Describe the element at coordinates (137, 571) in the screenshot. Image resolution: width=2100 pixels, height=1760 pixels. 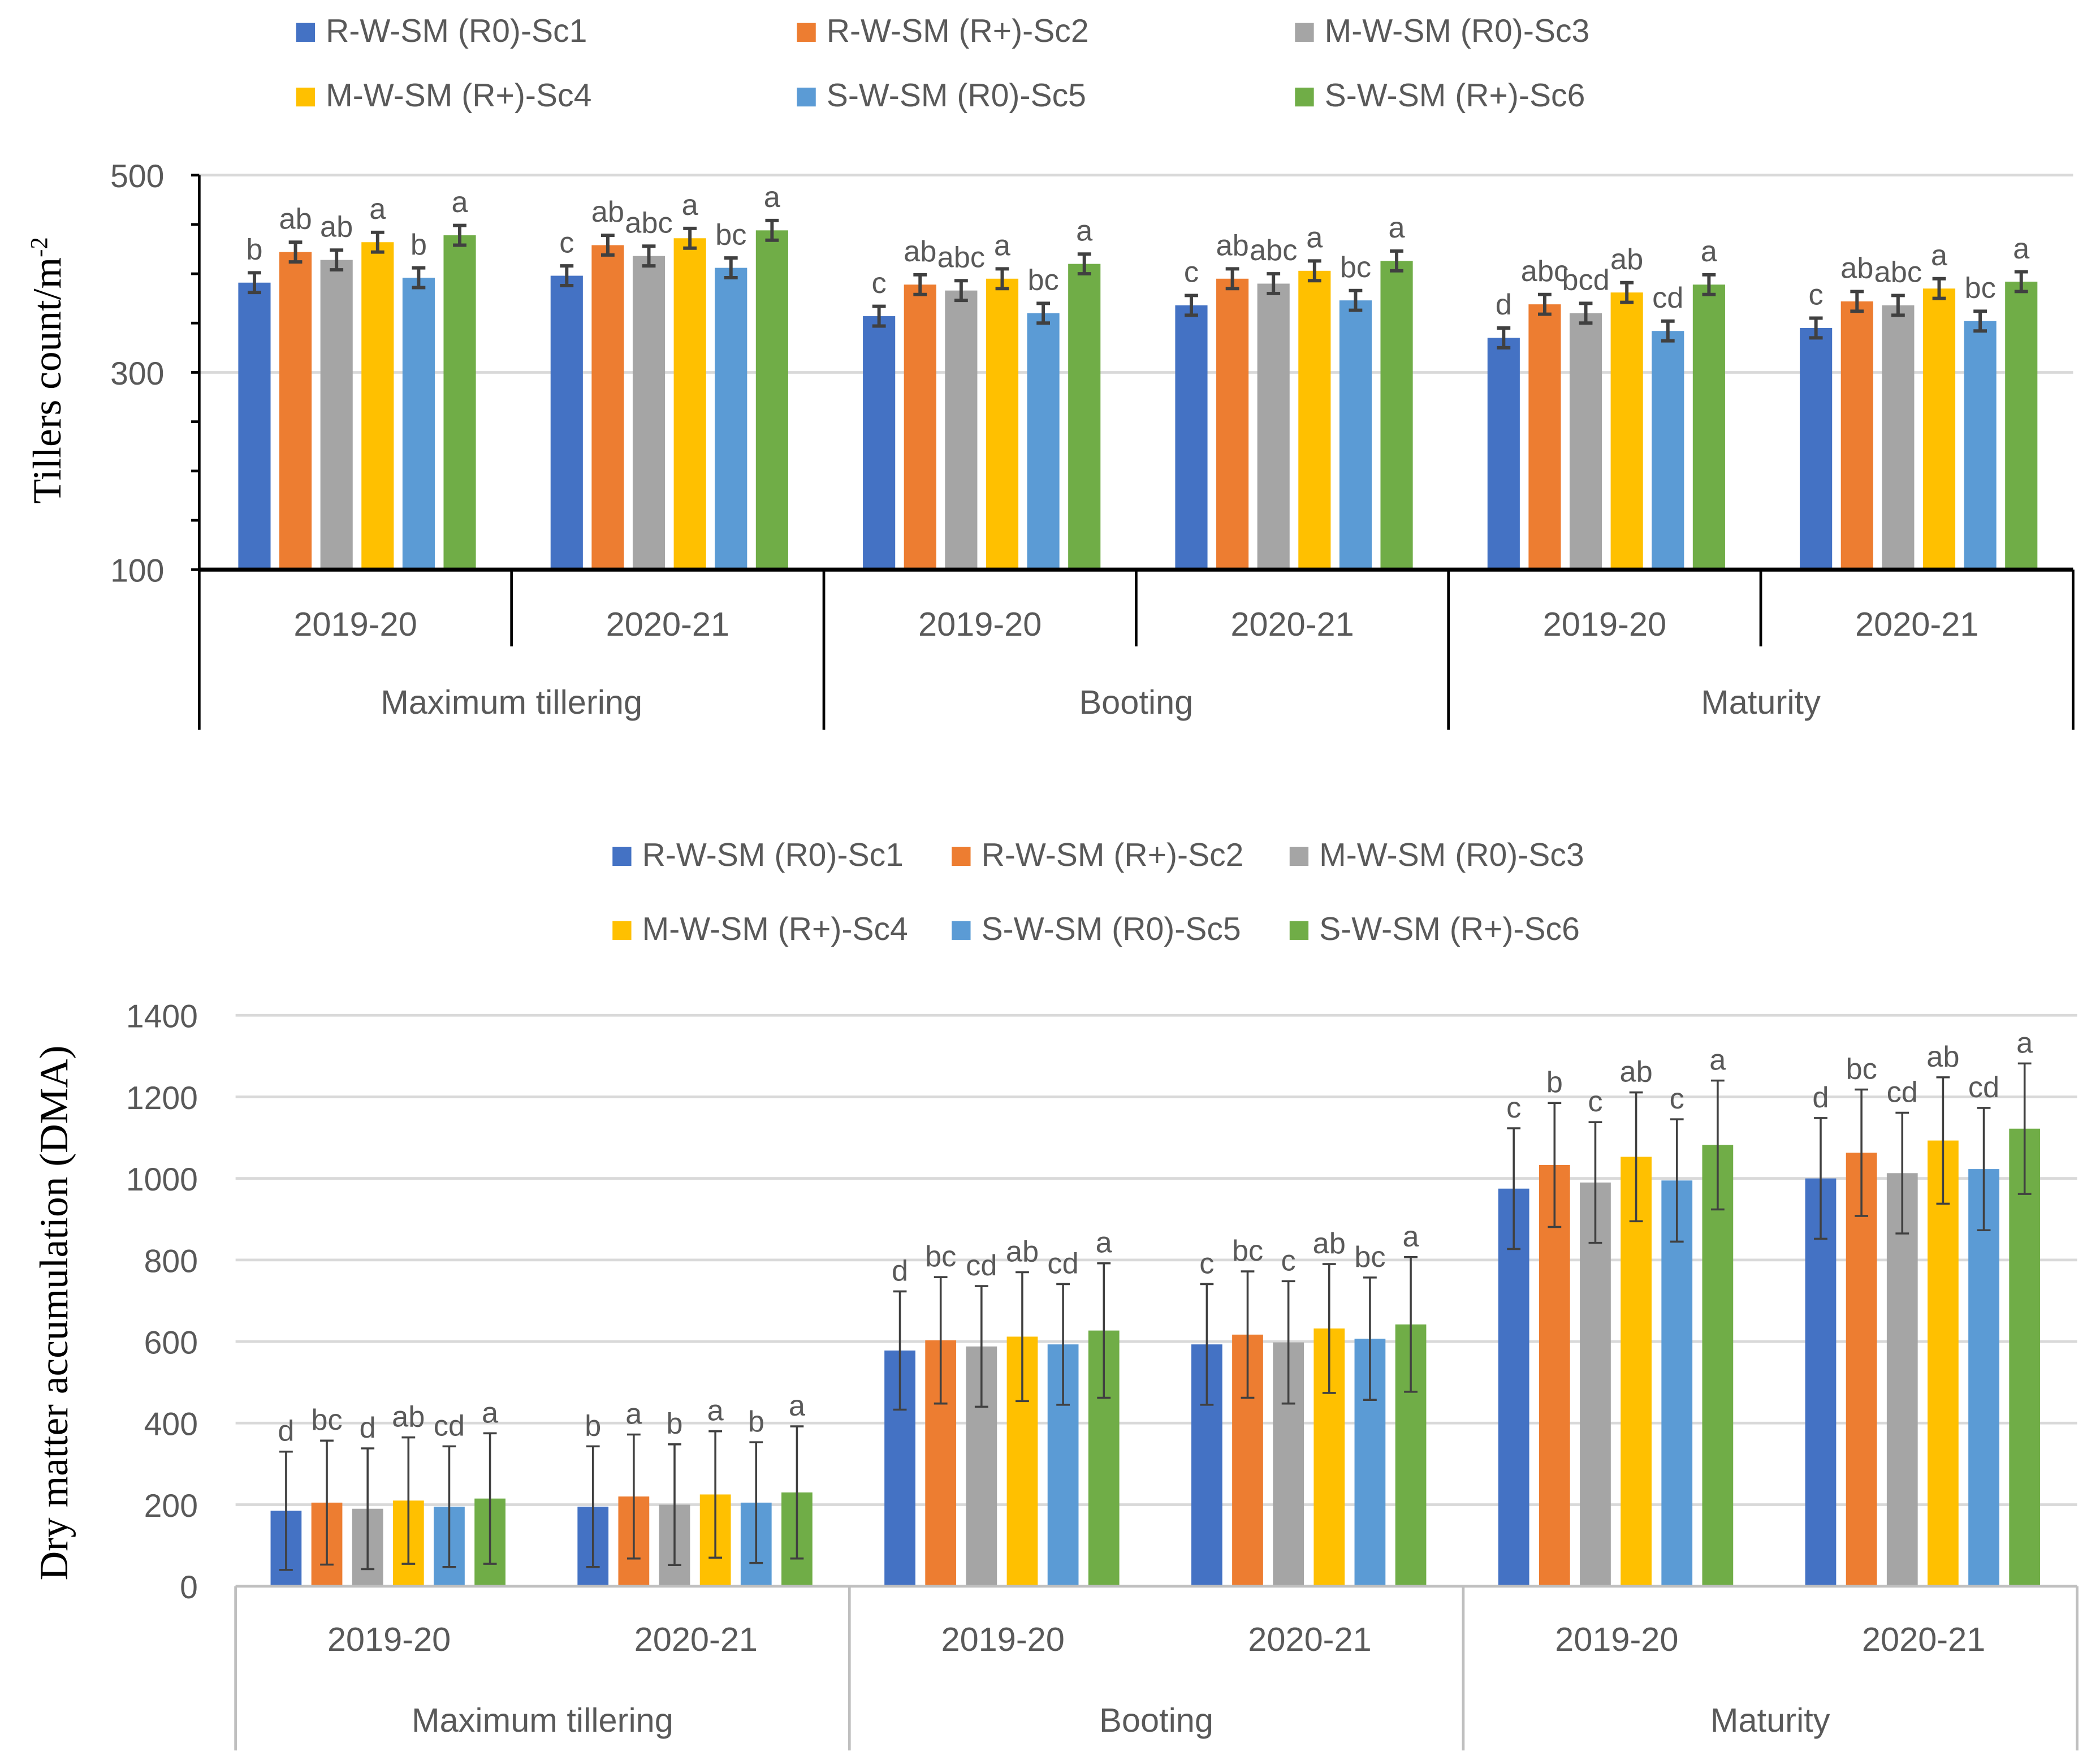
I see `y-tick-label: 100` at that location.